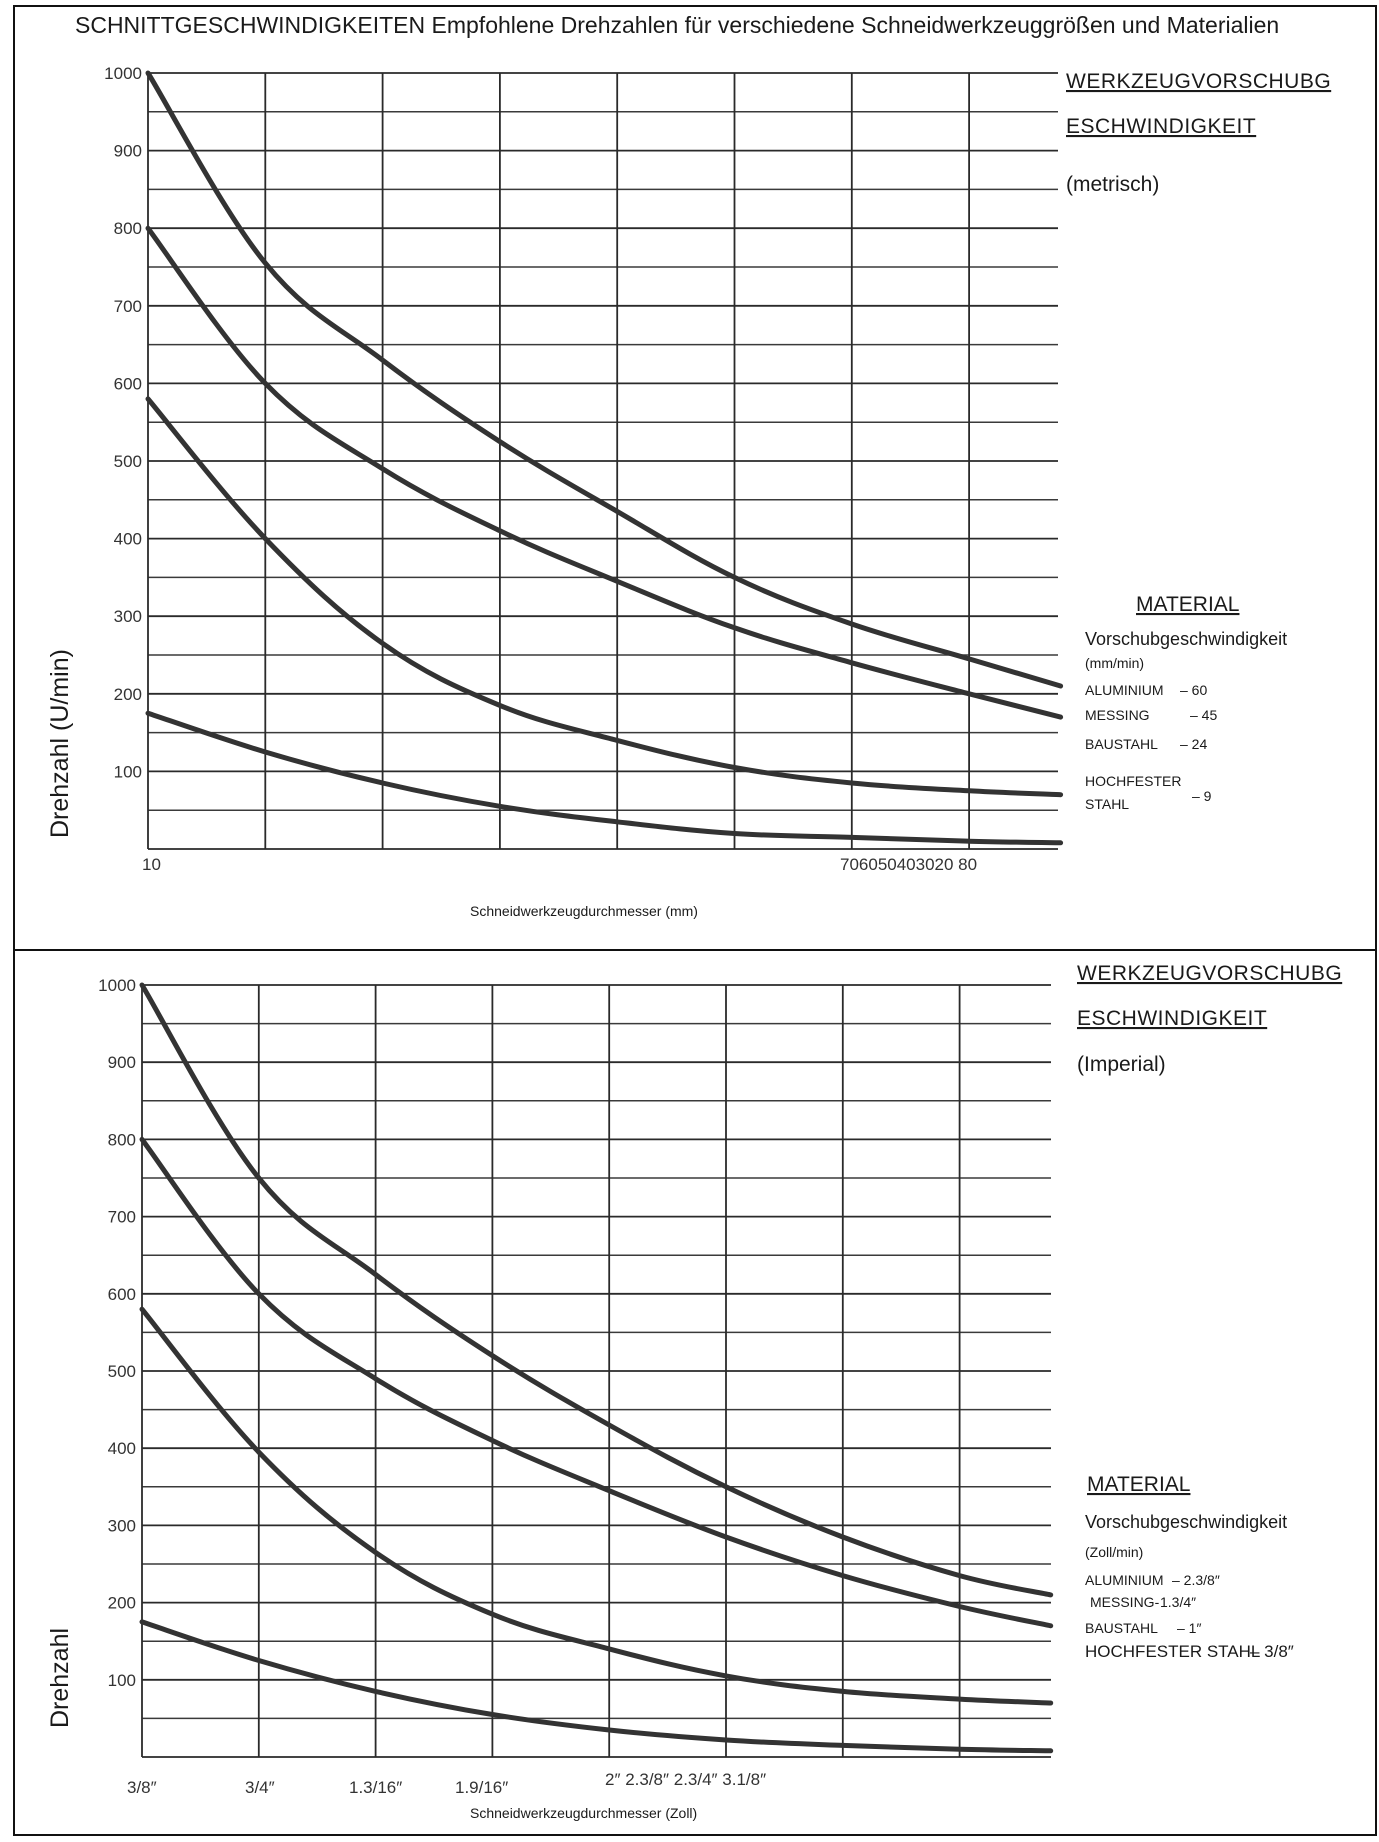  I want to click on x-axis-label-imperial: Schneidwerkzeugdurchmesser (Zoll), so click(583, 1813).